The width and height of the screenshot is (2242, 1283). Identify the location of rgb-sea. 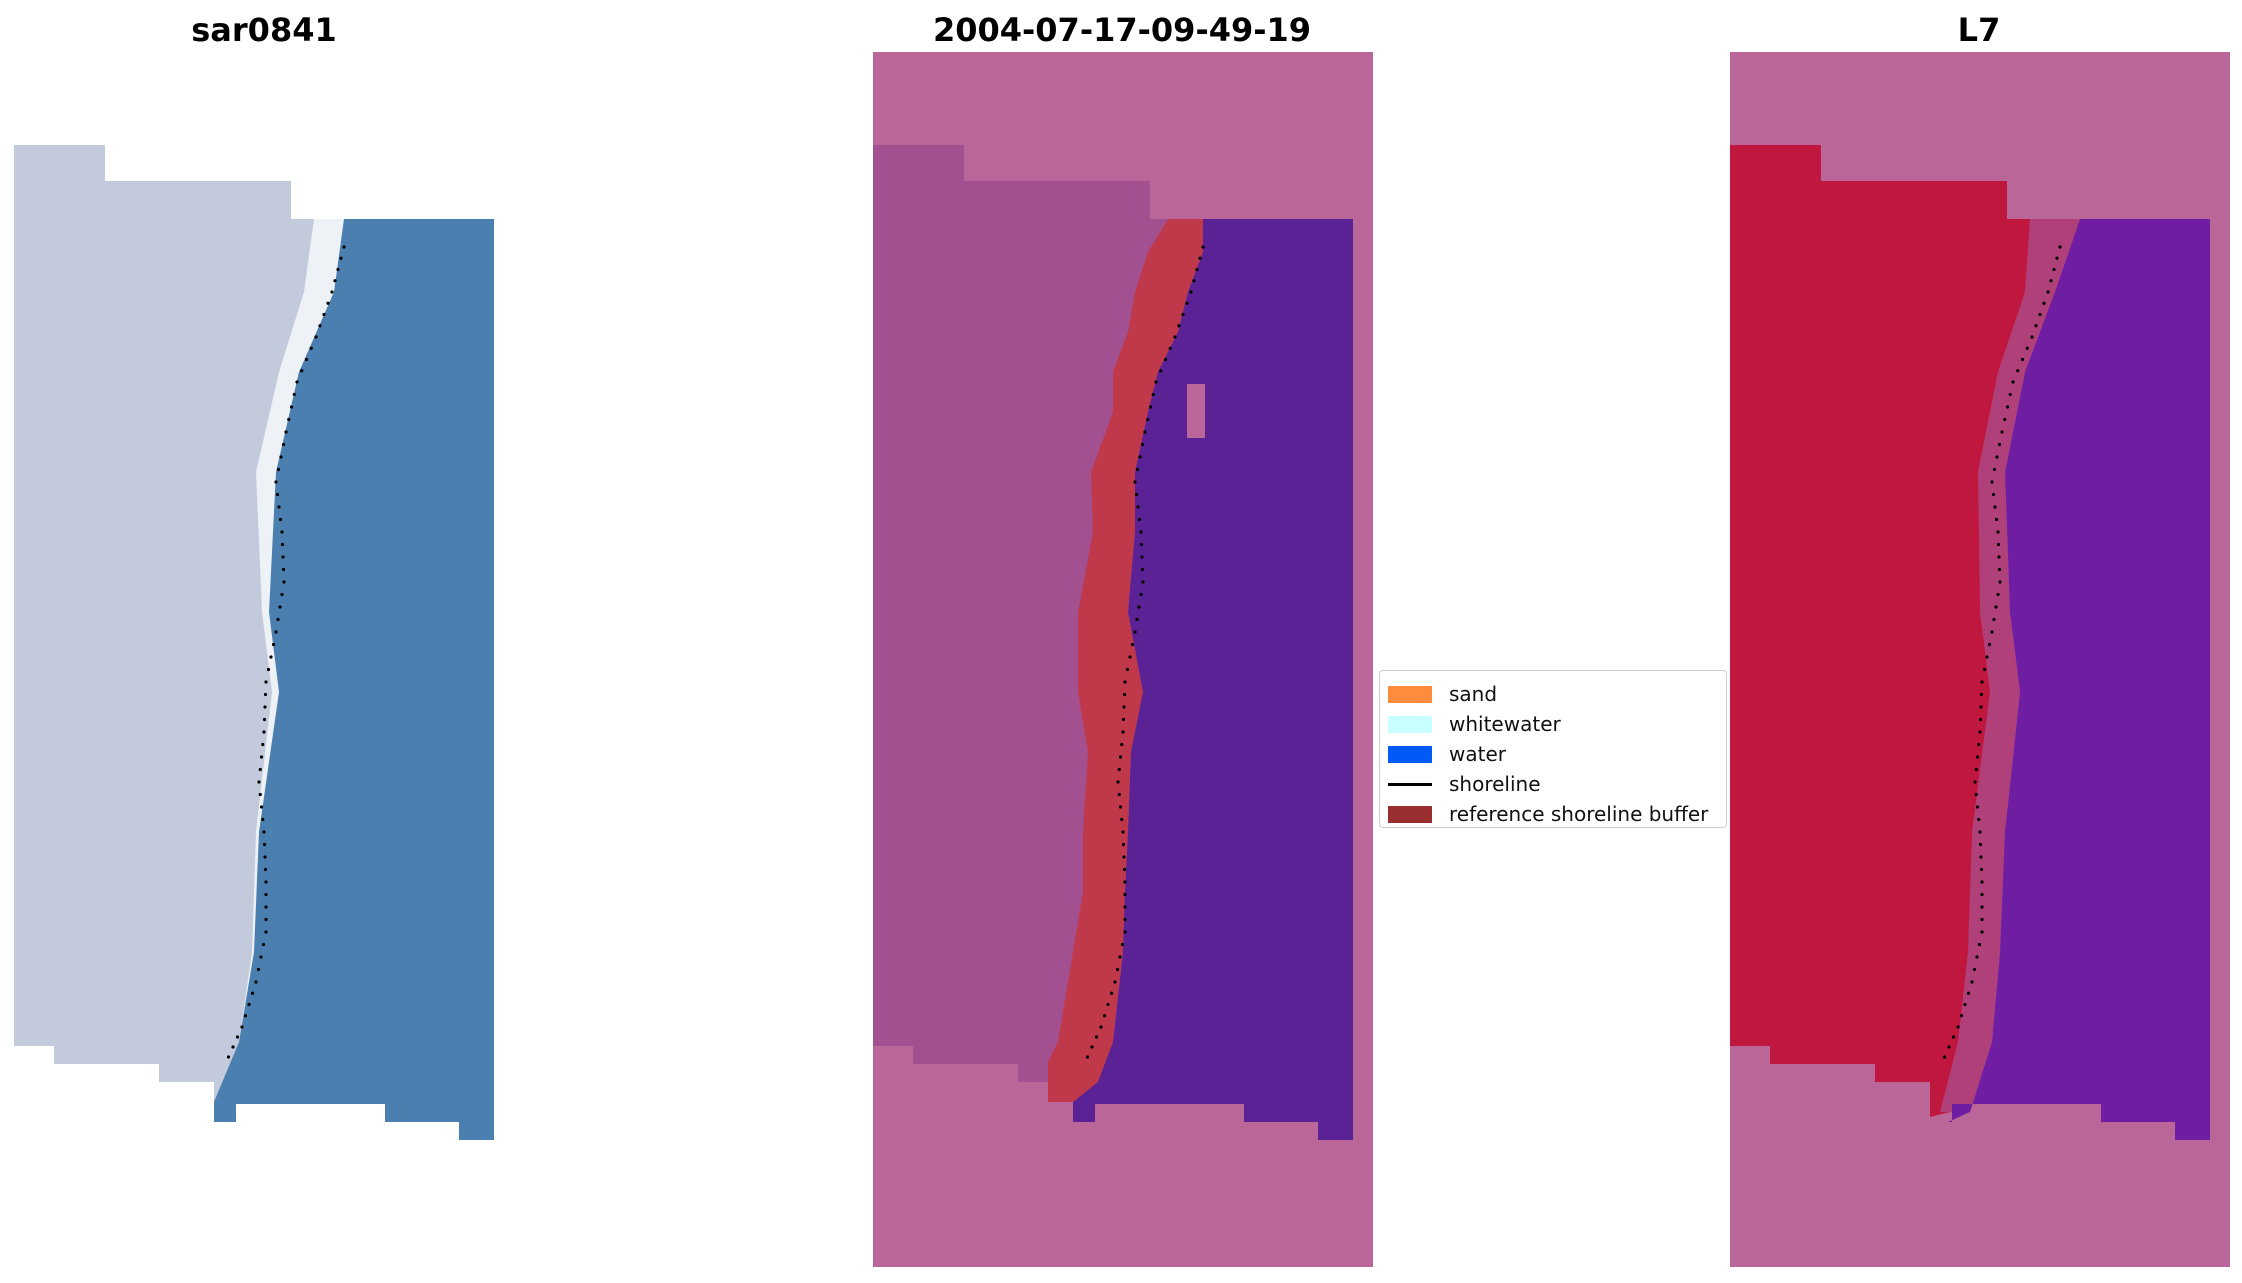
(354, 679).